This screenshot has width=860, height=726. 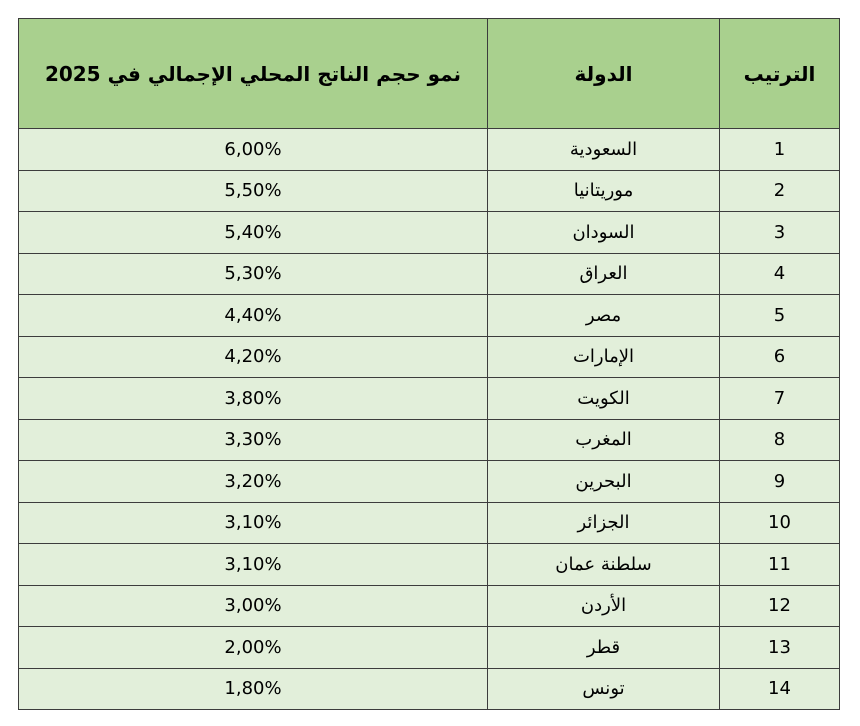 I want to click on growth-cell: 6,00%, so click(x=253, y=149).